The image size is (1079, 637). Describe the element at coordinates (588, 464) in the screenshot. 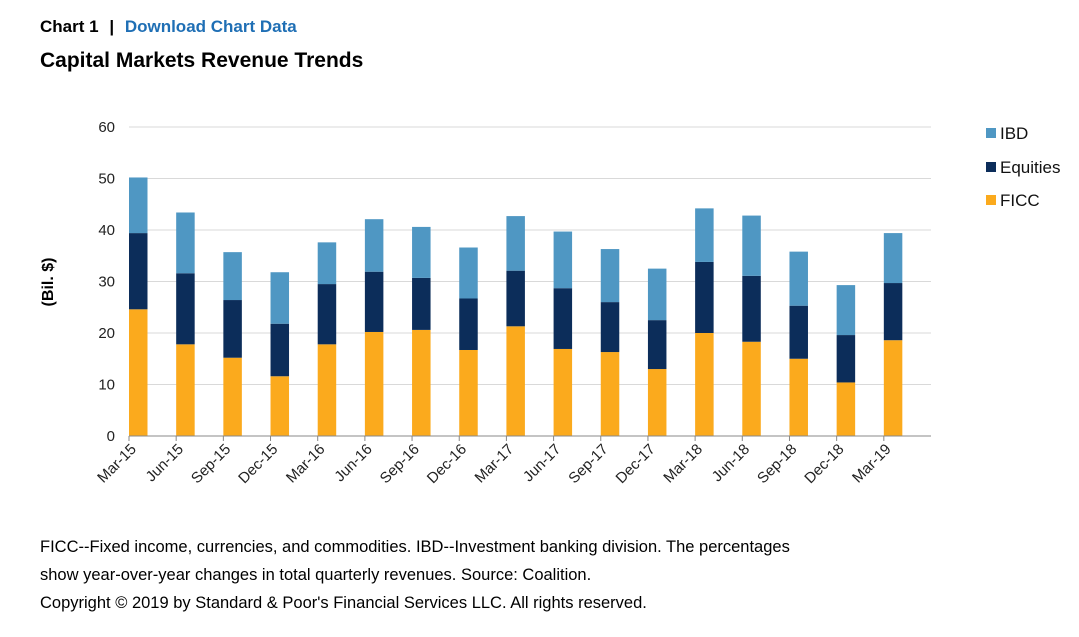

I see `x-tick-label: Sep-17` at that location.